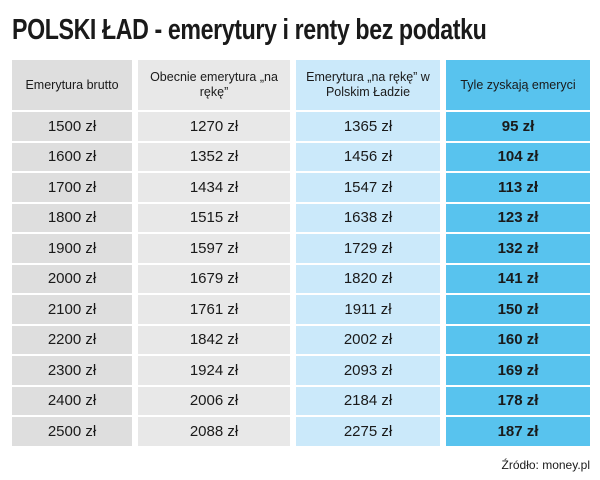 This screenshot has height=480, width=600. What do you see at coordinates (518, 85) in the screenshot?
I see `column-header: Tyle zyskają emeryci` at bounding box center [518, 85].